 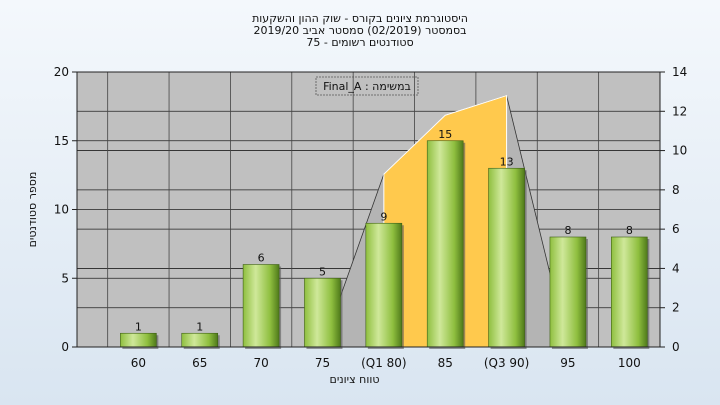 I want to click on y2-tick-label: 6, so click(x=676, y=229).